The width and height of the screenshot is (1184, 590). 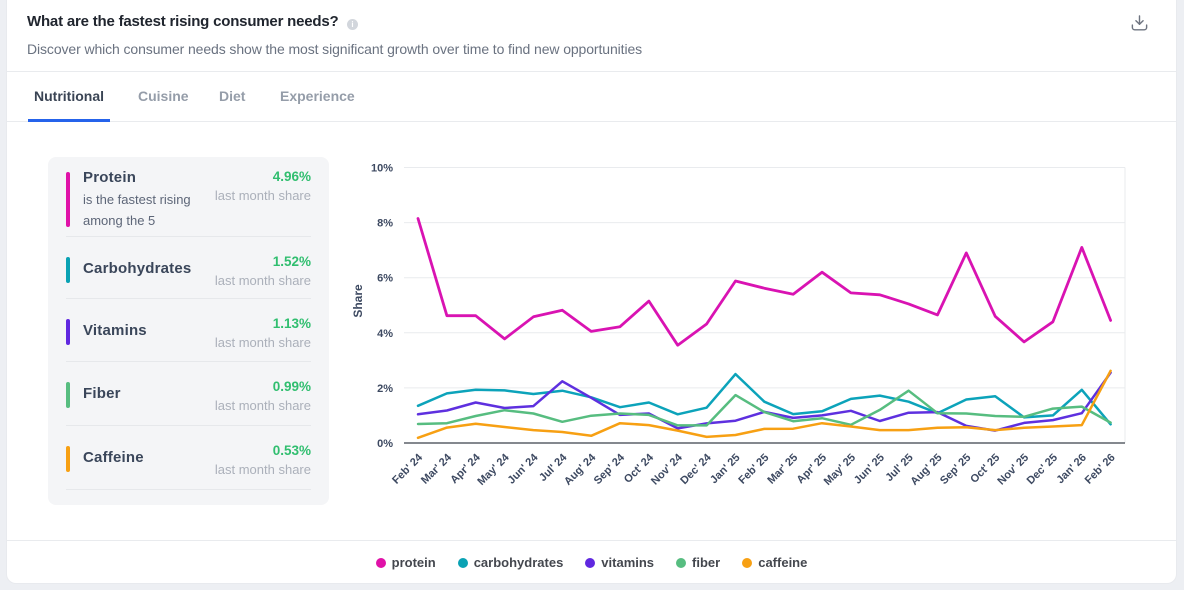 What do you see at coordinates (382, 169) in the screenshot?
I see `svg-text: 10%` at bounding box center [382, 169].